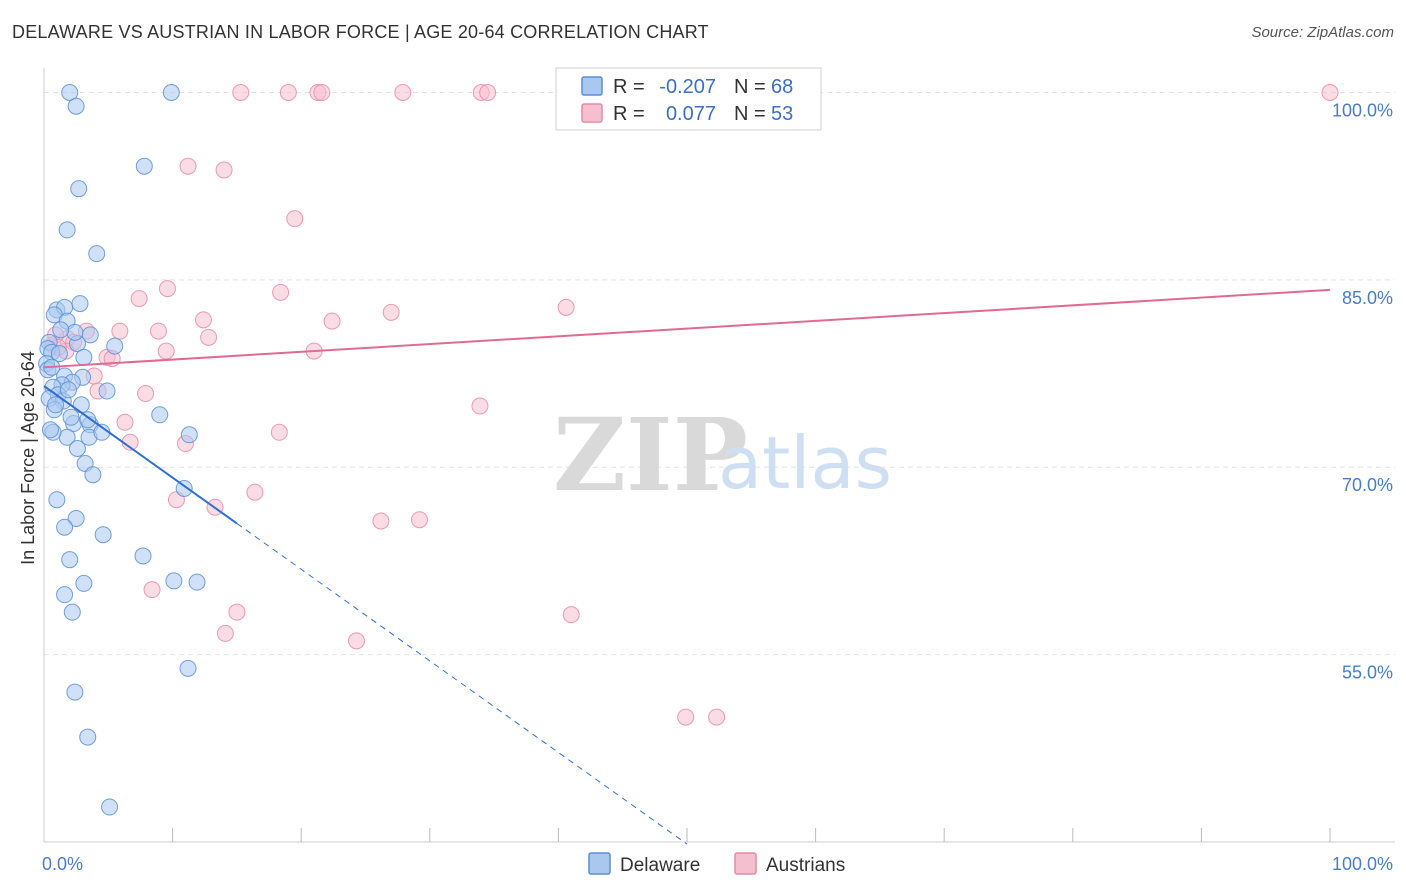 Image resolution: width=1406 pixels, height=892 pixels. I want to click on y-tick-label-100: 100.0%, so click(1362, 110).